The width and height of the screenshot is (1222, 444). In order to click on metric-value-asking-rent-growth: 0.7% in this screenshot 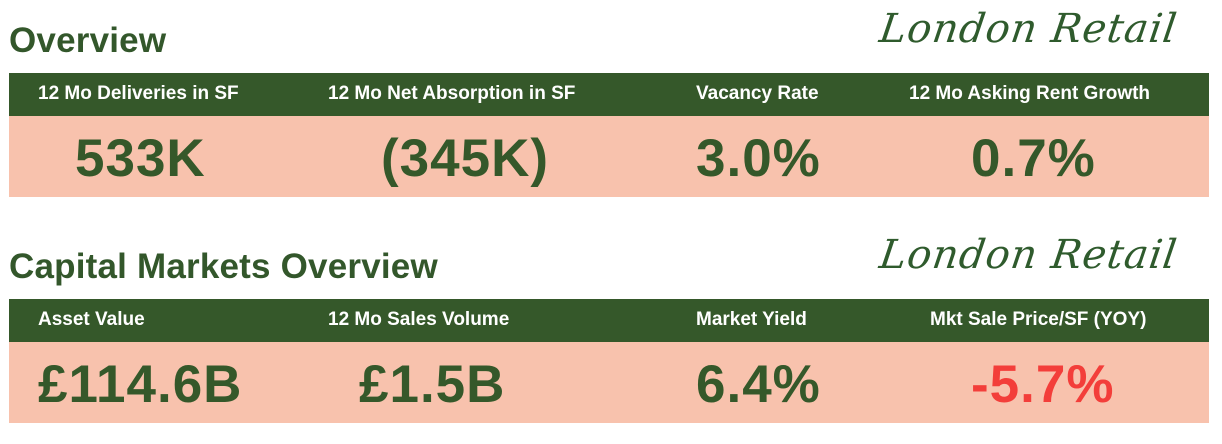, I will do `click(1033, 158)`.